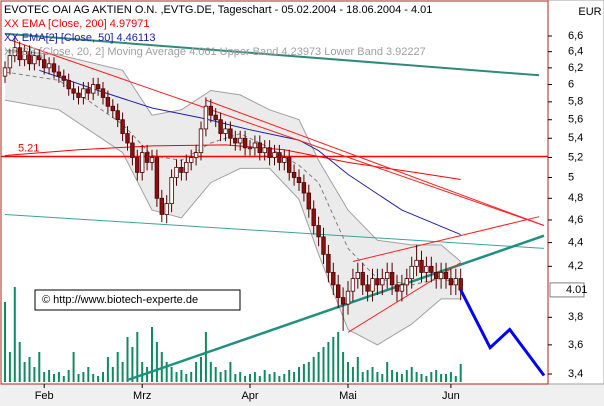 Image resolution: width=604 pixels, height=406 pixels. What do you see at coordinates (575, 120) in the screenshot?
I see `y-tick-label: 5,6` at bounding box center [575, 120].